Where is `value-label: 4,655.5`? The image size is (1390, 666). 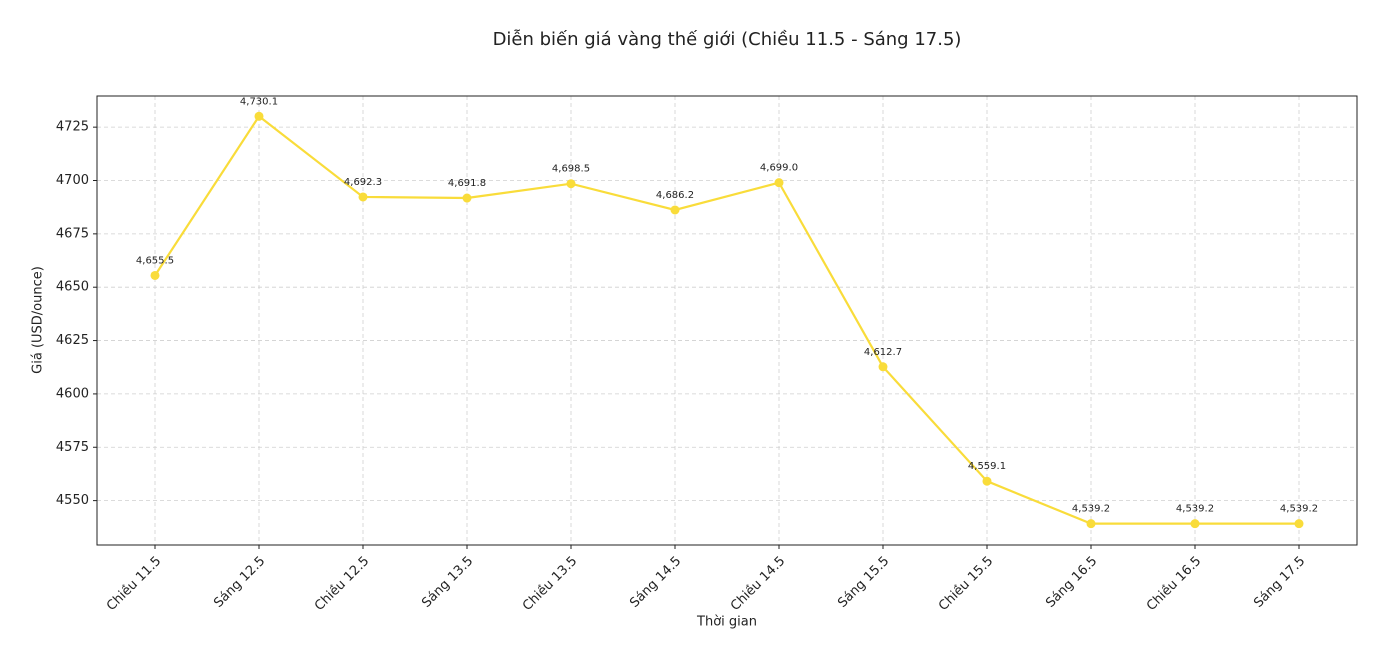
value-label: 4,655.5 is located at coordinates (155, 260).